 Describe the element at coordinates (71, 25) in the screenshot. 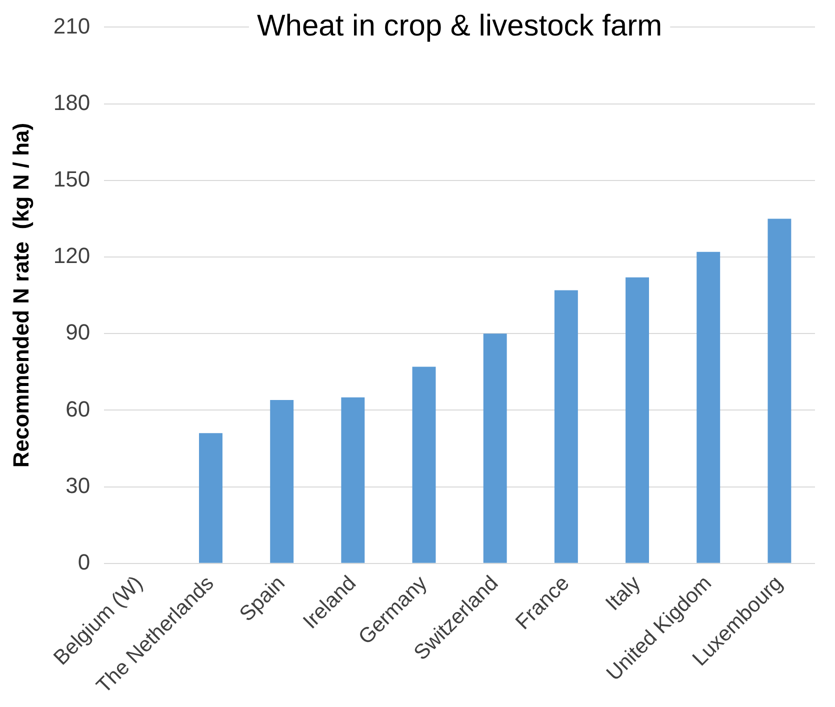

I see `y-tick-label: 210` at that location.